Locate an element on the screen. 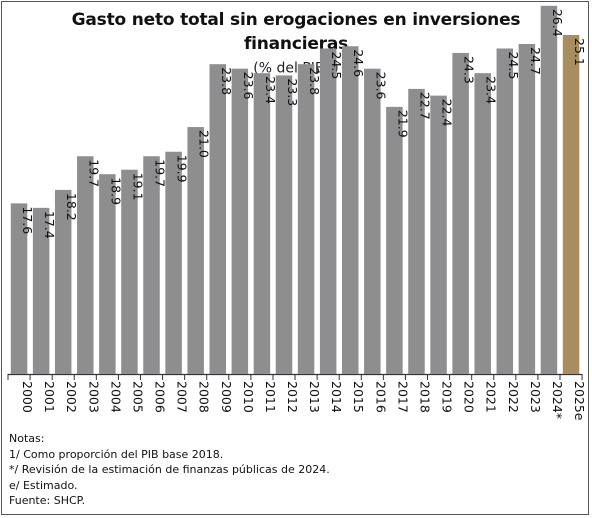  bar-2024* is located at coordinates (549, 189).